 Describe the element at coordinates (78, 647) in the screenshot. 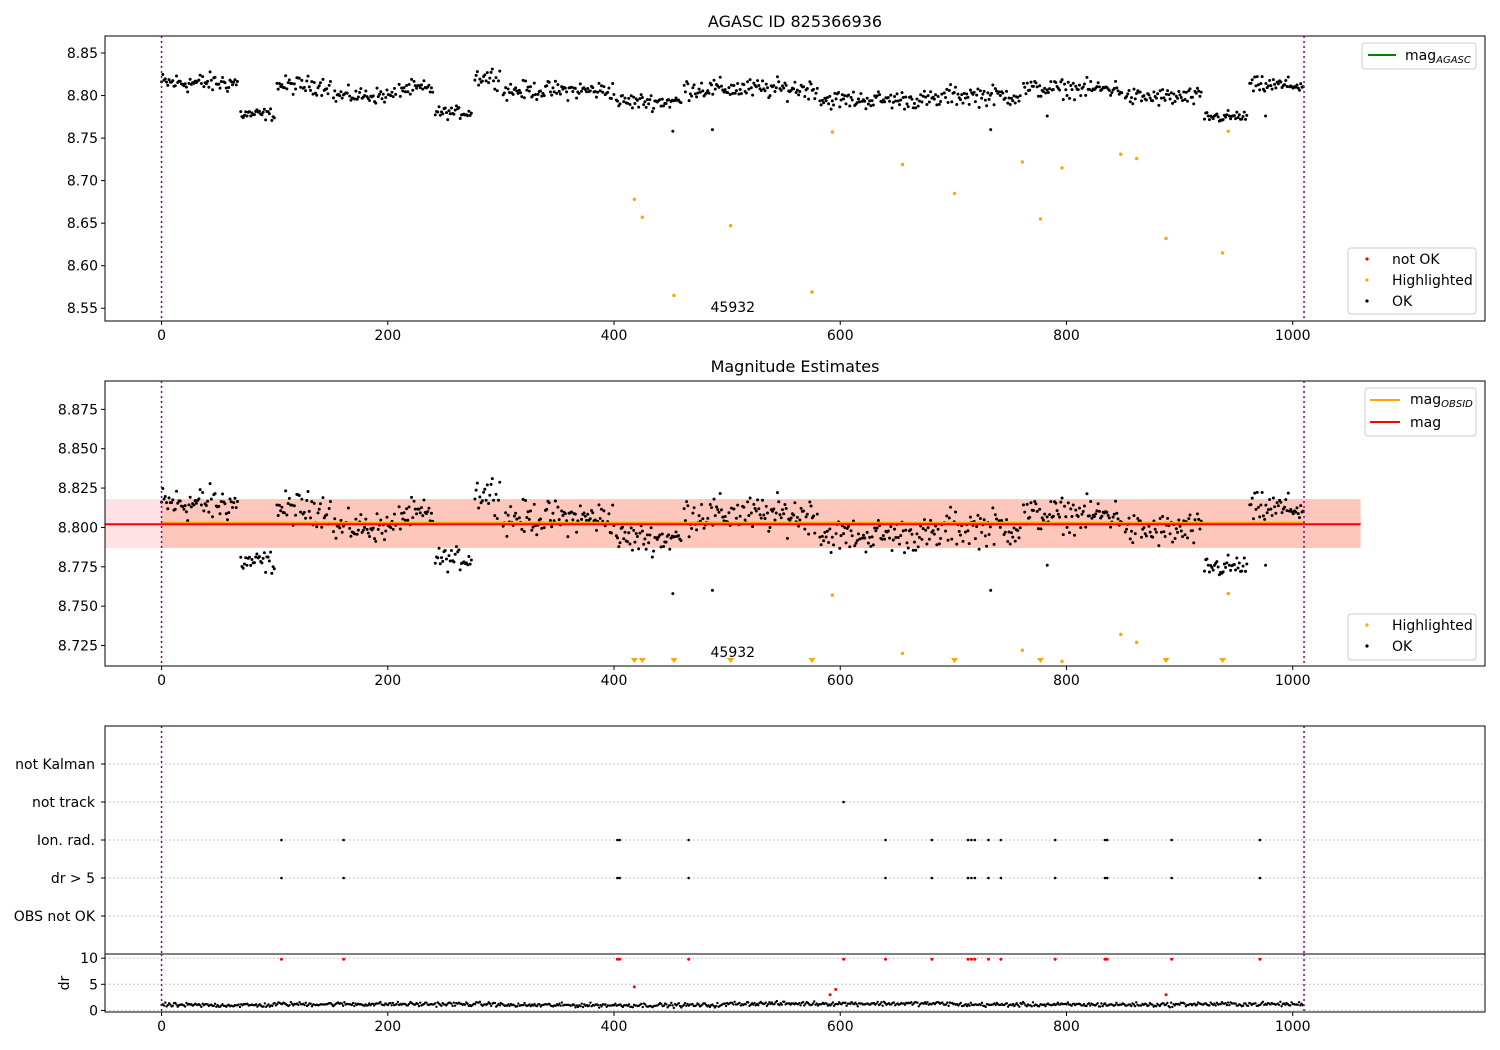

I see `p2-ytick-label: 8.725` at that location.